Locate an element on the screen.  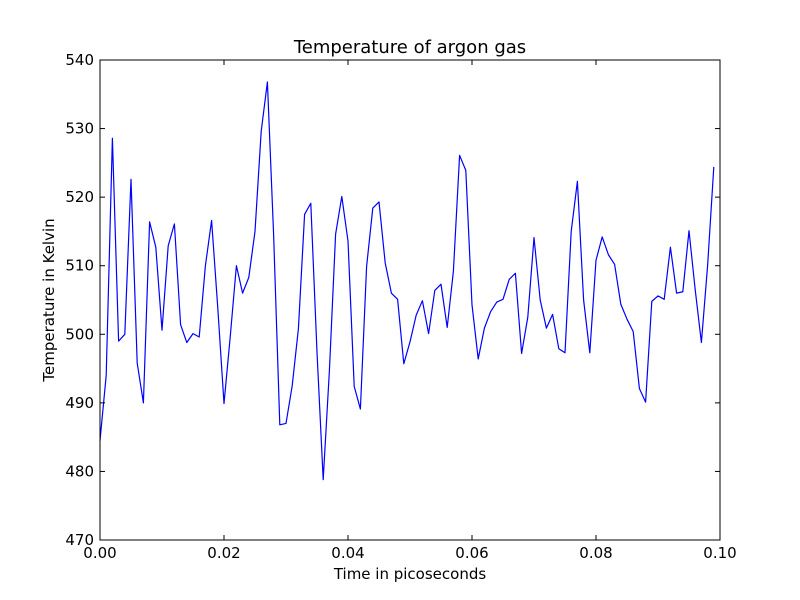
y-tick-label: 540 is located at coordinates (79, 60).